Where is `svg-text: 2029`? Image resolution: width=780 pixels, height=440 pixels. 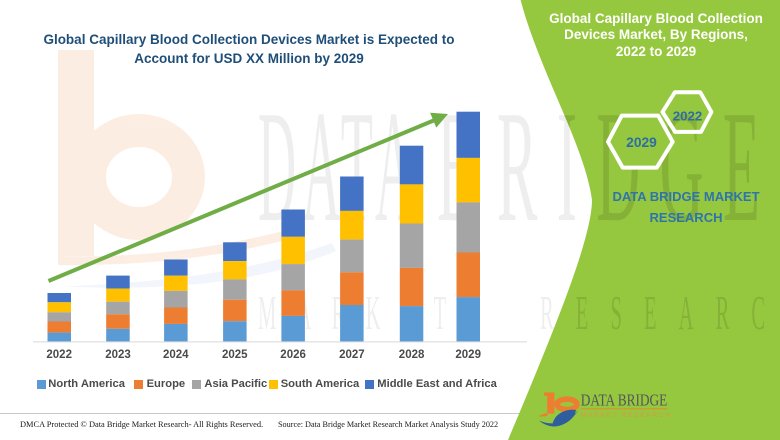 svg-text: 2029 is located at coordinates (641, 142).